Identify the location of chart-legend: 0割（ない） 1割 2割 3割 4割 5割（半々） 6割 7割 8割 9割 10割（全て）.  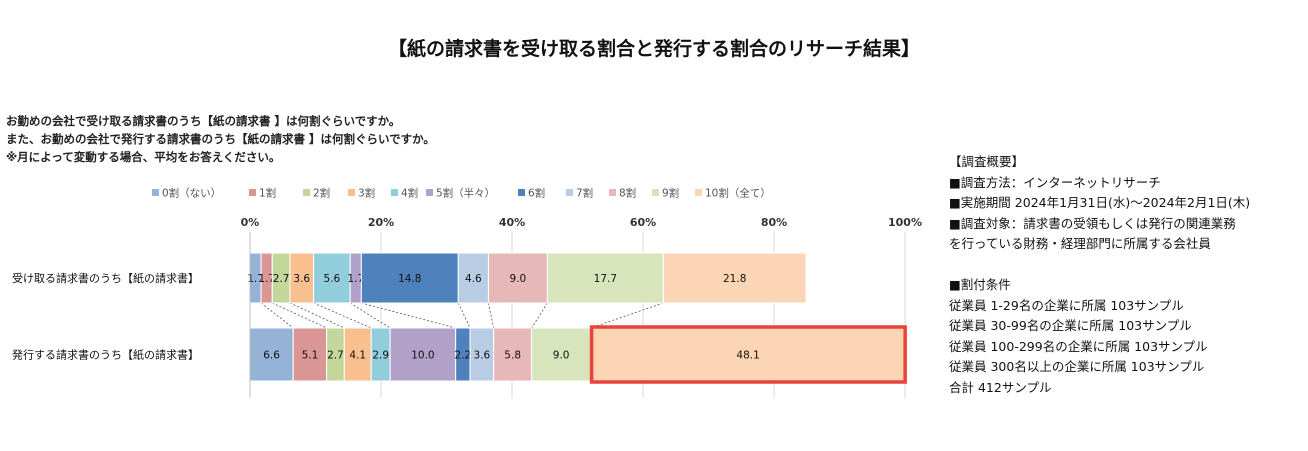
(461, 193).